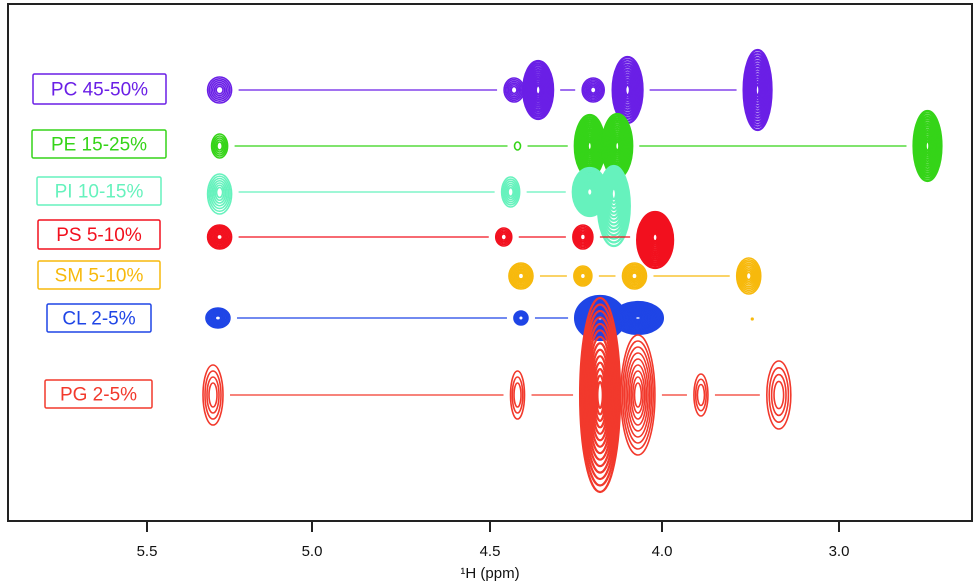 The height and width of the screenshot is (584, 976). Describe the element at coordinates (99, 276) in the screenshot. I see `row-label: SM 5-10%` at that location.